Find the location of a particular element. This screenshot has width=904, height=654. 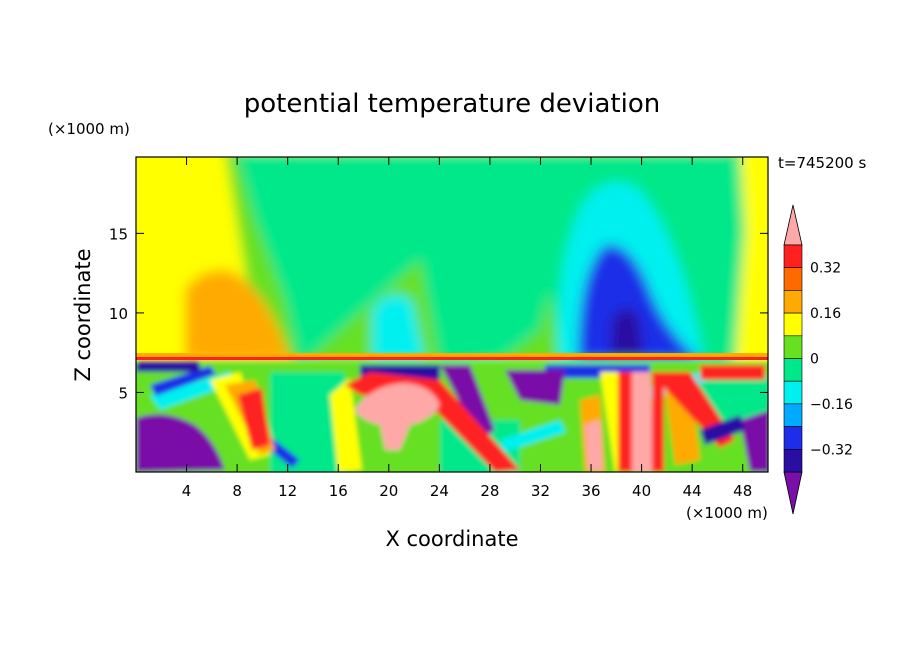

x-axis-label: X coordinate is located at coordinates (451, 539).